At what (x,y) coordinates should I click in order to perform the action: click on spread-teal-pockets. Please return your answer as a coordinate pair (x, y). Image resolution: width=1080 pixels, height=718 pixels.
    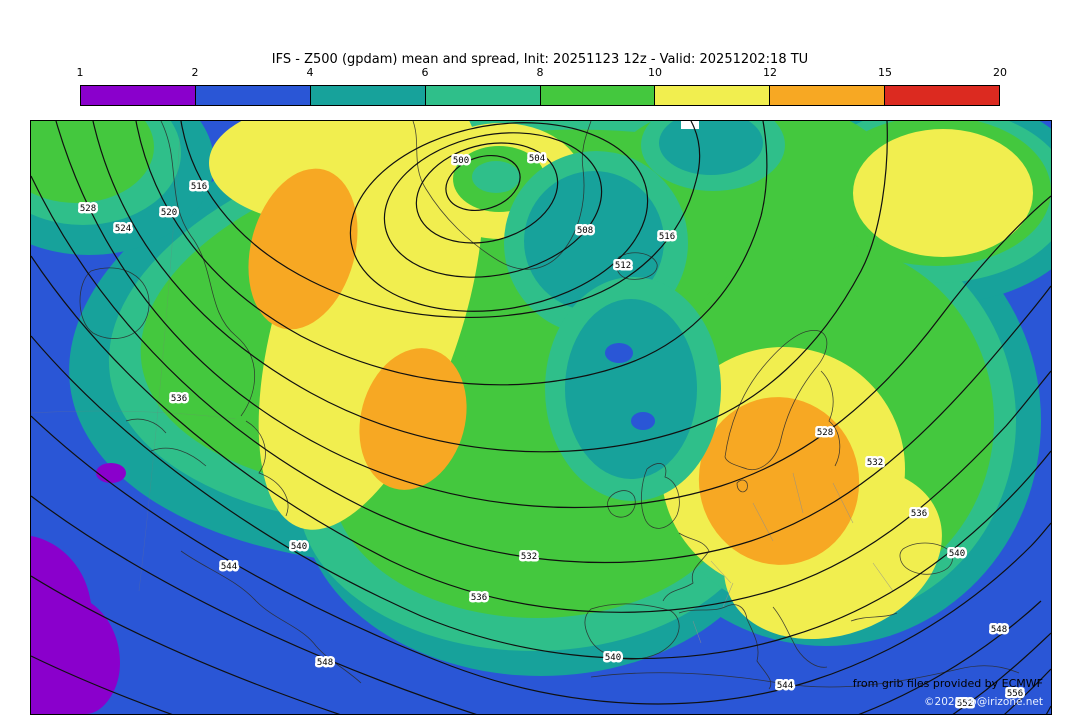
    Looking at the image, I should click on (644, 311).